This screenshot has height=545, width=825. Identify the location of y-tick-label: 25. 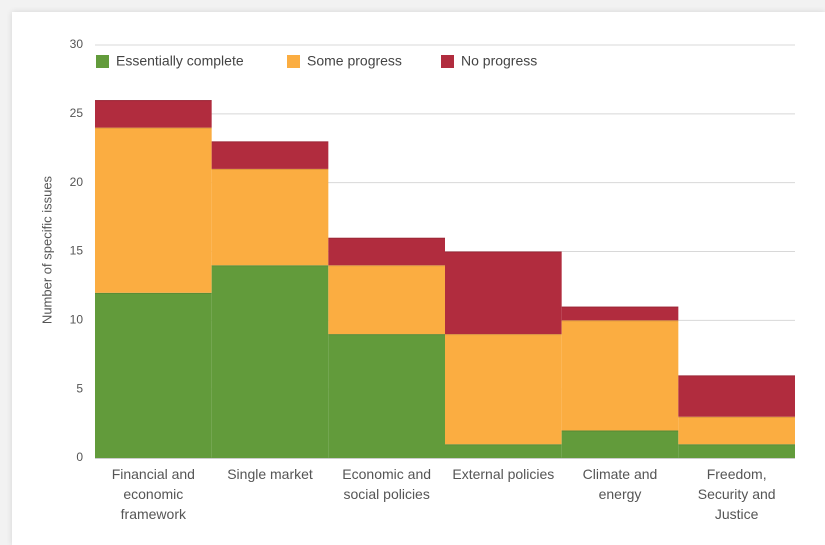
(77, 113).